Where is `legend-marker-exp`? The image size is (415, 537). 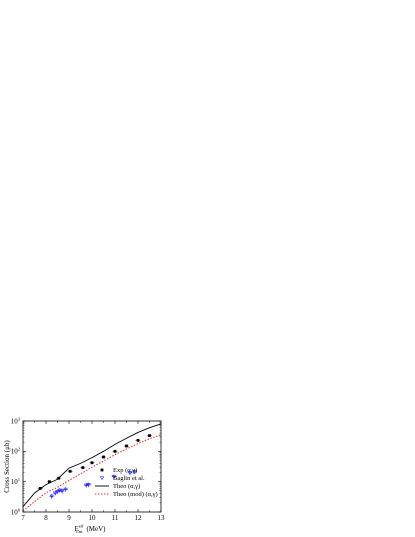 legend-marker-exp is located at coordinates (102, 470).